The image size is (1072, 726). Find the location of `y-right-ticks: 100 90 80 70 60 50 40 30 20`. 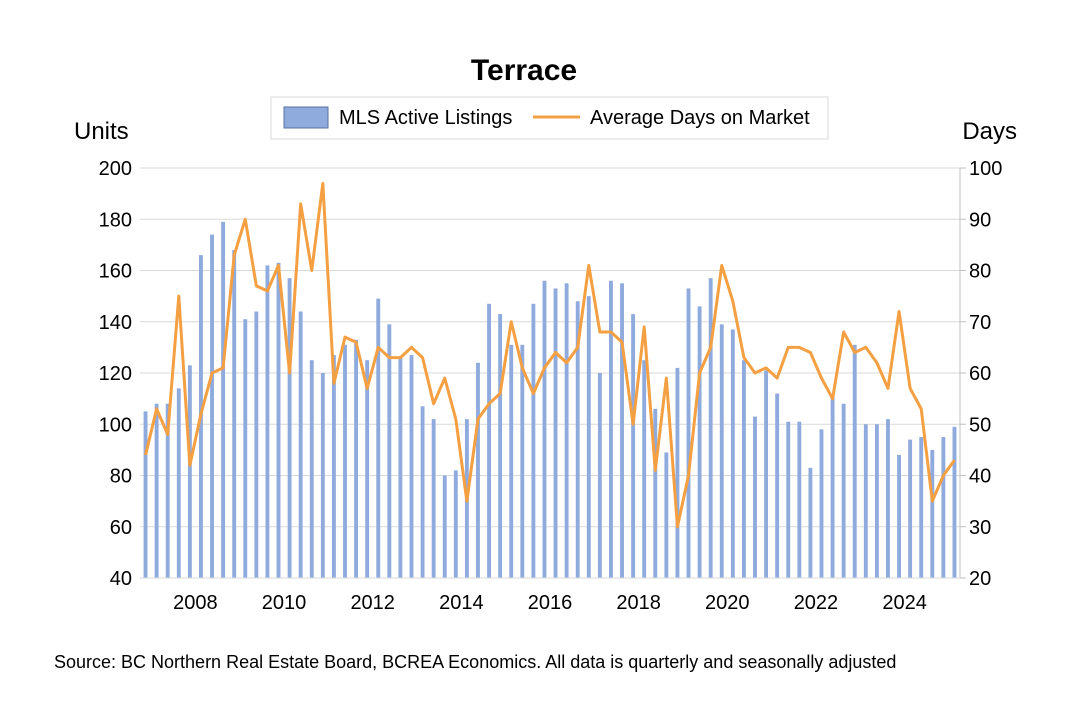

y-right-ticks: 100 90 80 70 60 50 40 30 20 is located at coordinates (985, 374).